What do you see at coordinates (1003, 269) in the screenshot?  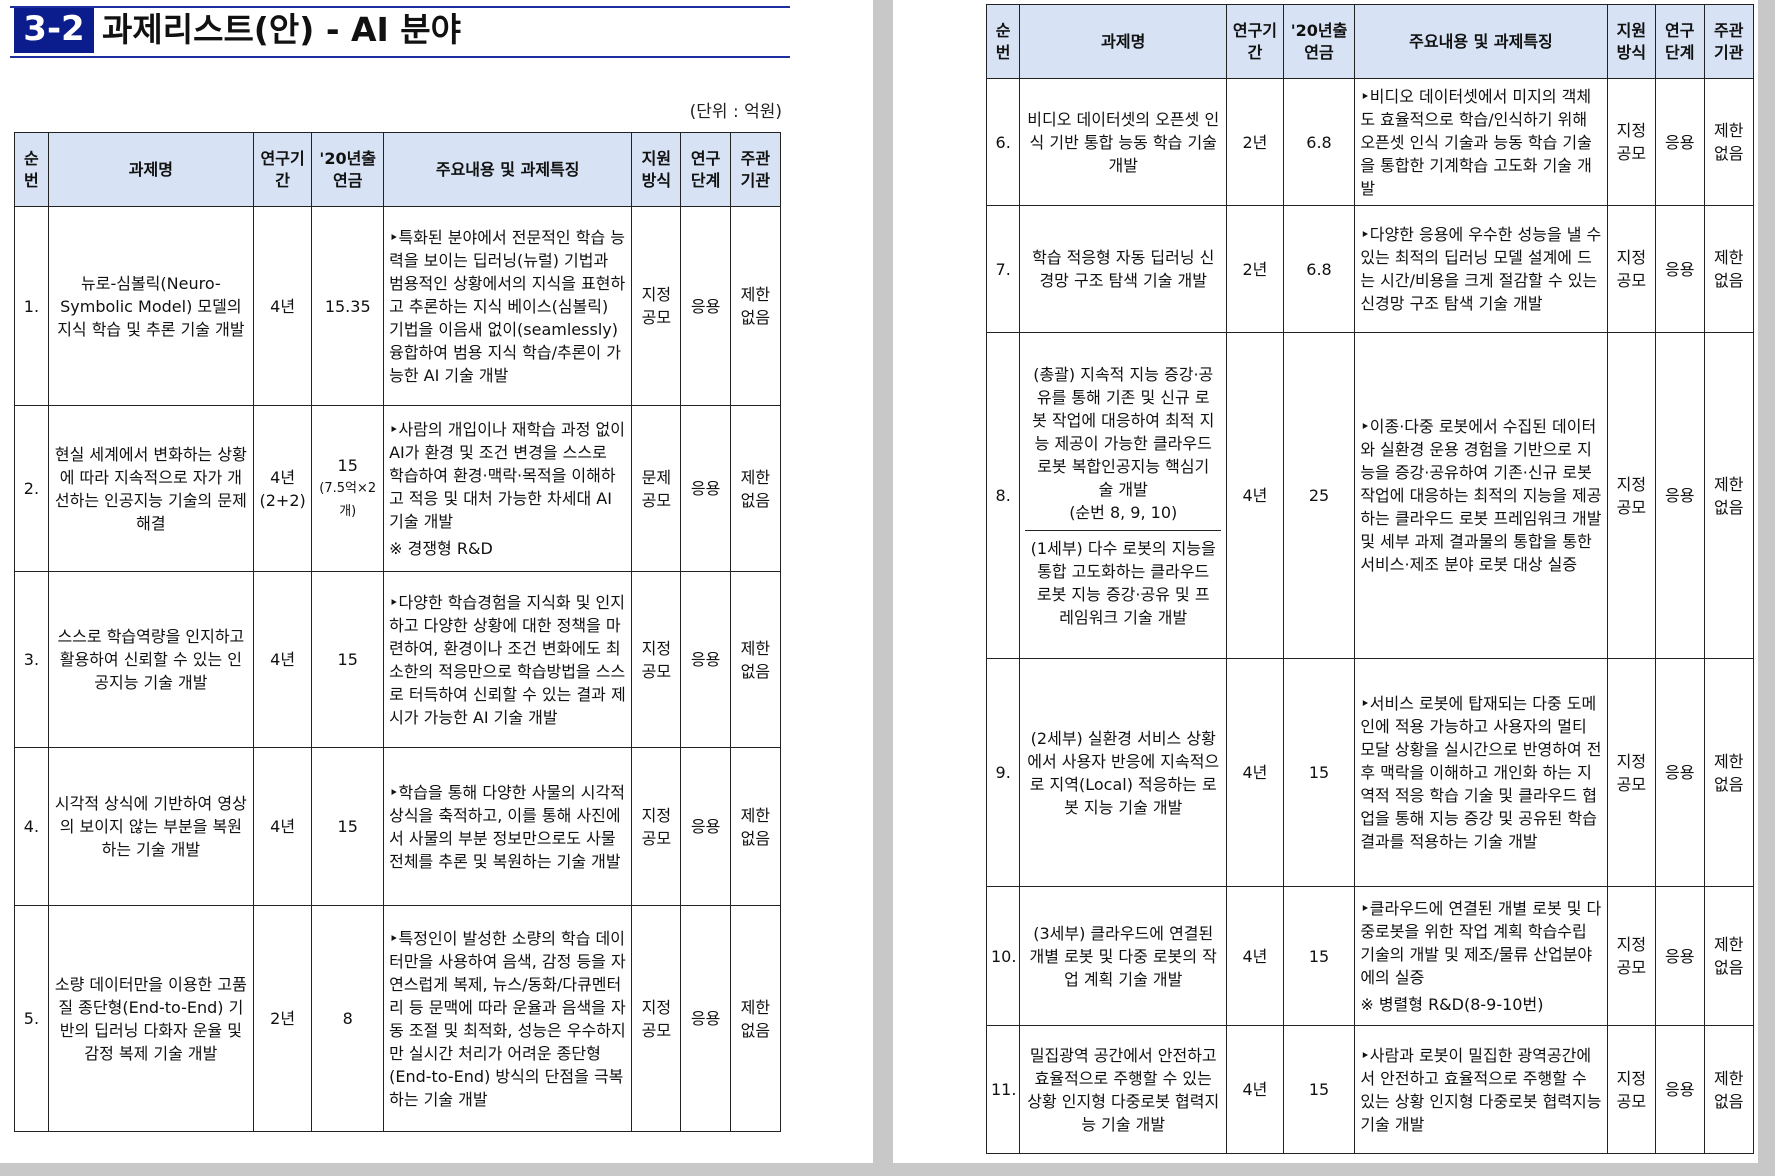 I see `row-no: 7.` at bounding box center [1003, 269].